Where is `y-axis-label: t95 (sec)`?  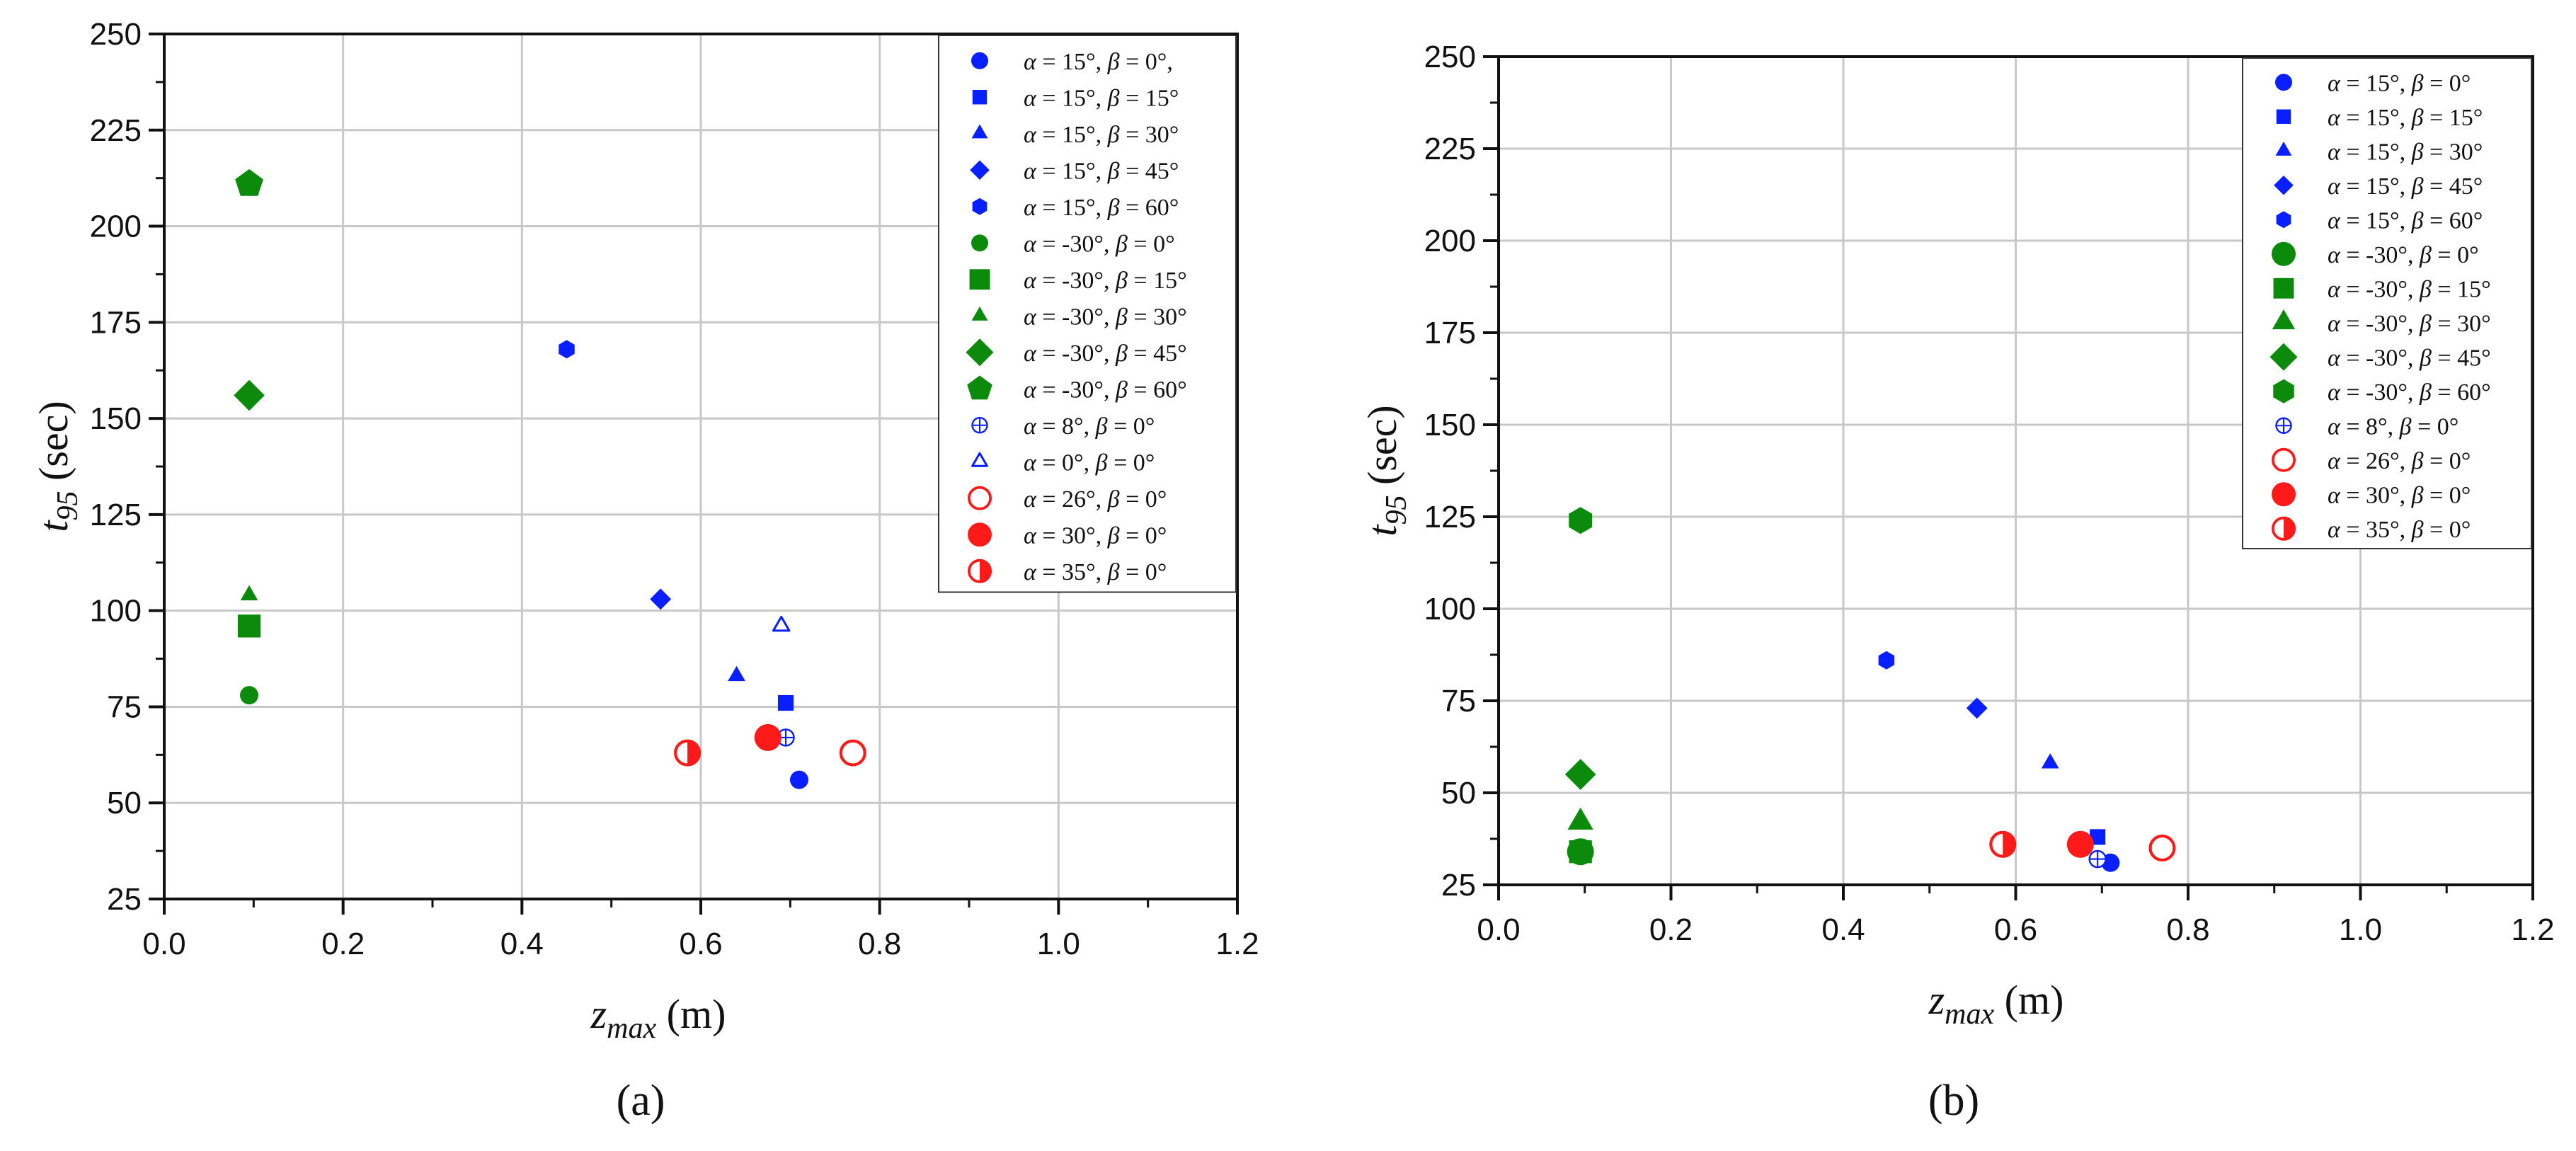
y-axis-label: t95 (sec) is located at coordinates (1386, 470).